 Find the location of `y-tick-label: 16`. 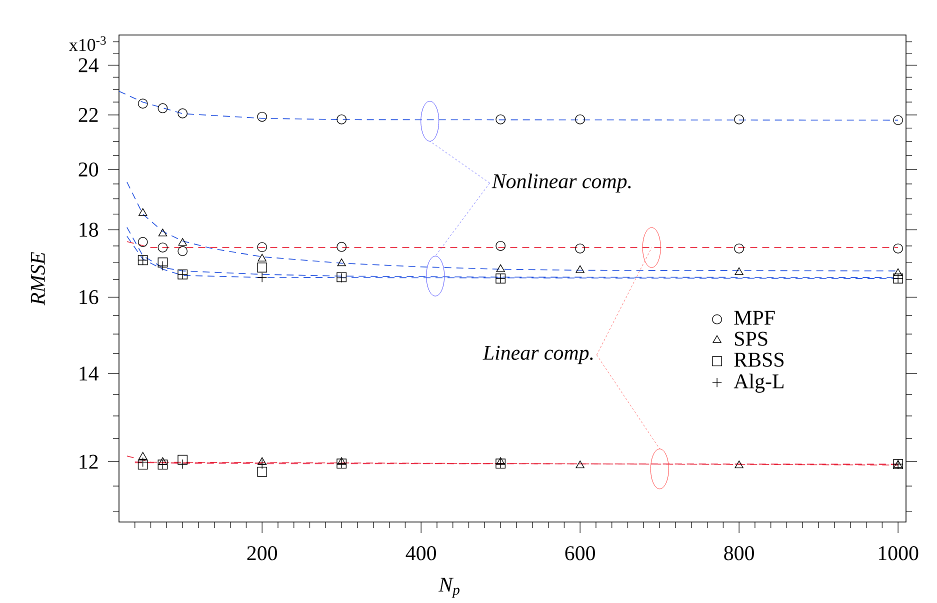

y-tick-label: 16 is located at coordinates (89, 297).